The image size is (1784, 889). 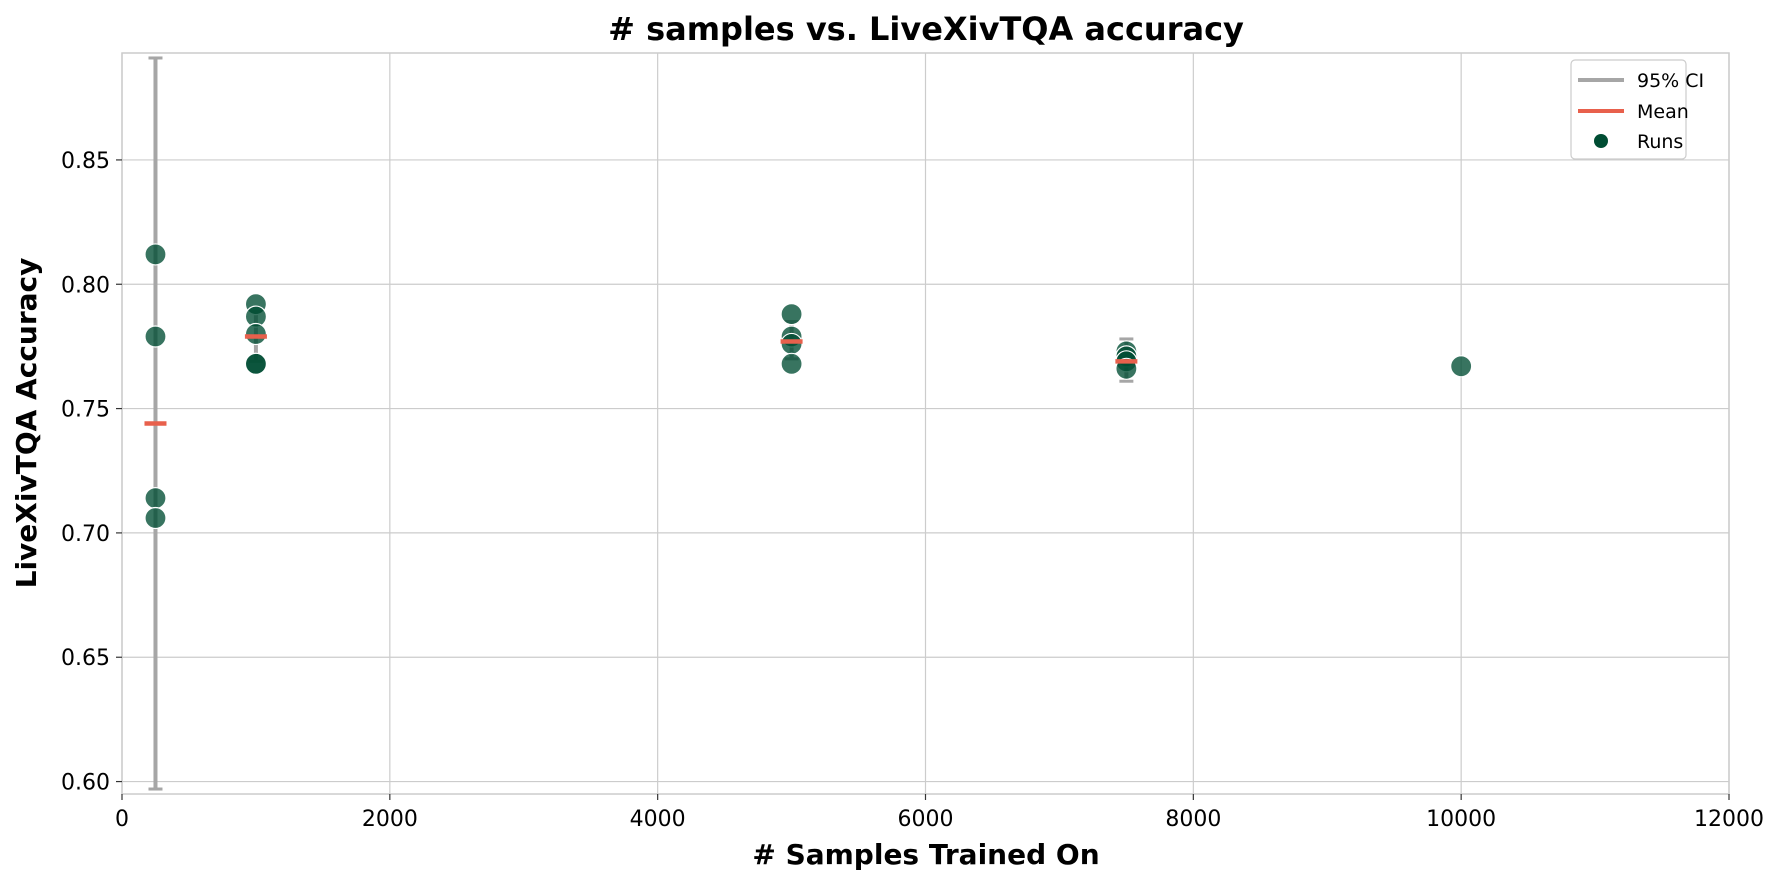 I want to click on y-axis-label: LiveXivTQA Accuracy, so click(x=26, y=423).